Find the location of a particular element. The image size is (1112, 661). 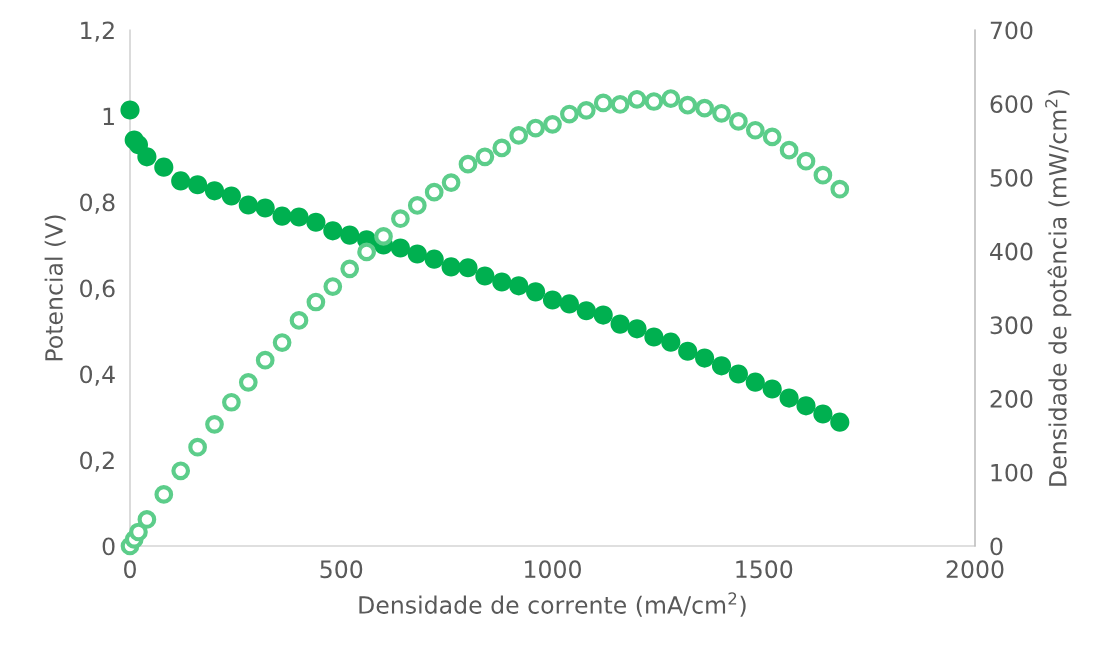

y2-tick-label: 200 is located at coordinates (1011, 399).